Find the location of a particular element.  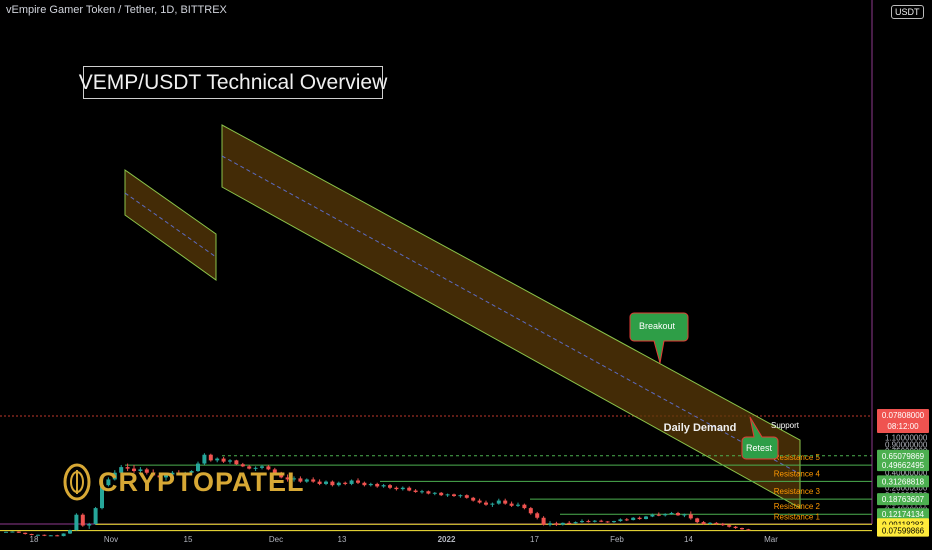

x-tick-label: 15 is located at coordinates (188, 539).